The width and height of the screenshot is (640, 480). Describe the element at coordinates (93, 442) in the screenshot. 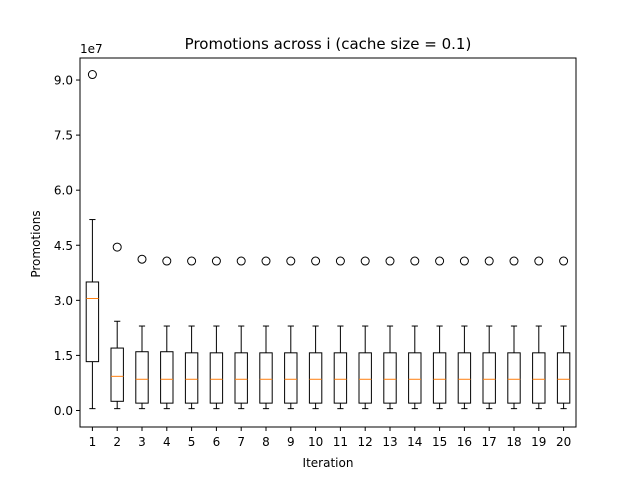

I see `x-tick-label: 1` at that location.